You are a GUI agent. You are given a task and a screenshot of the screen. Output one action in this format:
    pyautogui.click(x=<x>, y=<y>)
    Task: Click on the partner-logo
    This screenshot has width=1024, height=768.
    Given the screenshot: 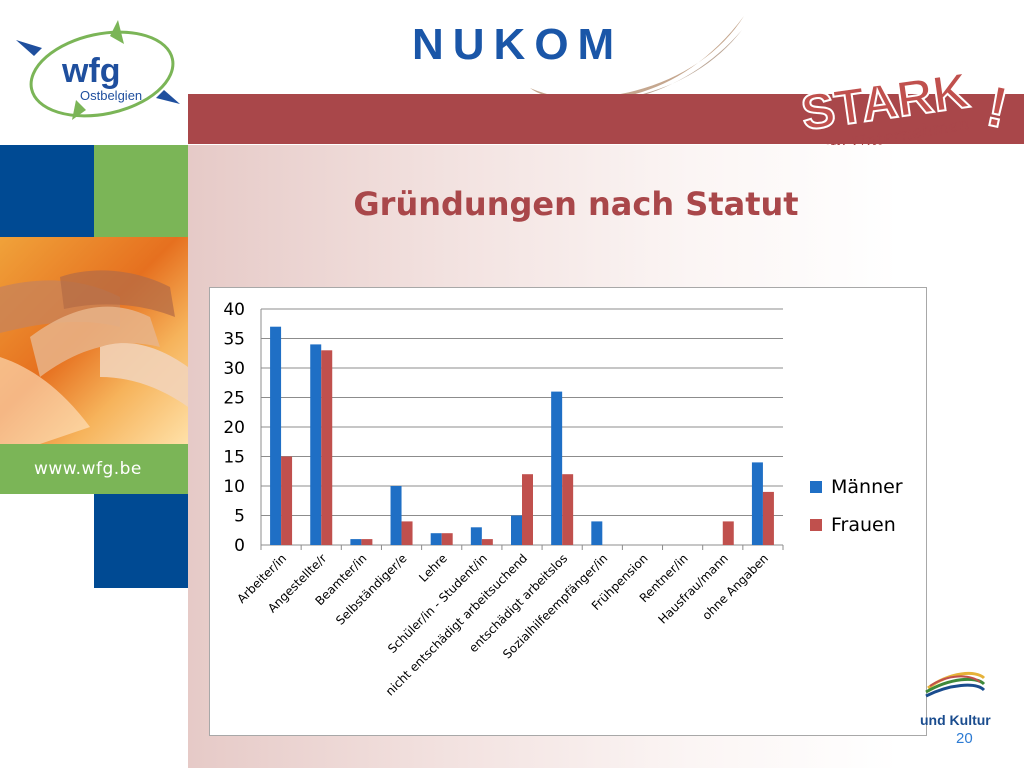 What is the action you would take?
    pyautogui.click(x=955, y=684)
    